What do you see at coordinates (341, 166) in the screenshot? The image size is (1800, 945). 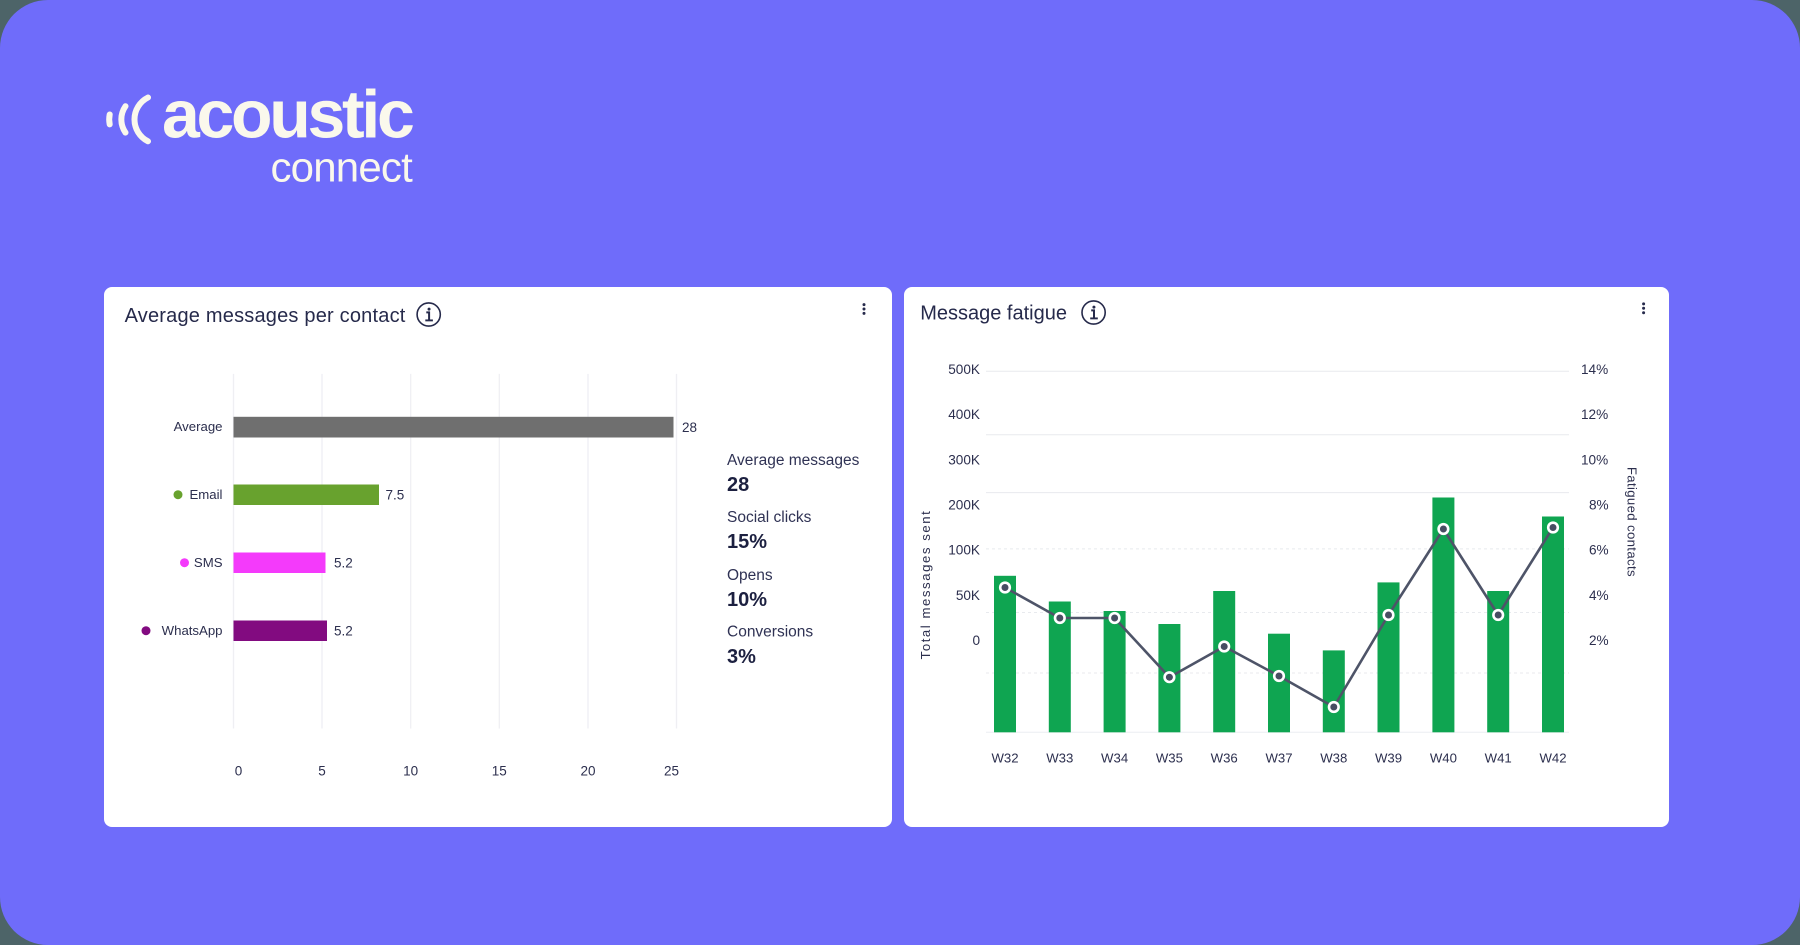 I see `svg-text: connect` at bounding box center [341, 166].